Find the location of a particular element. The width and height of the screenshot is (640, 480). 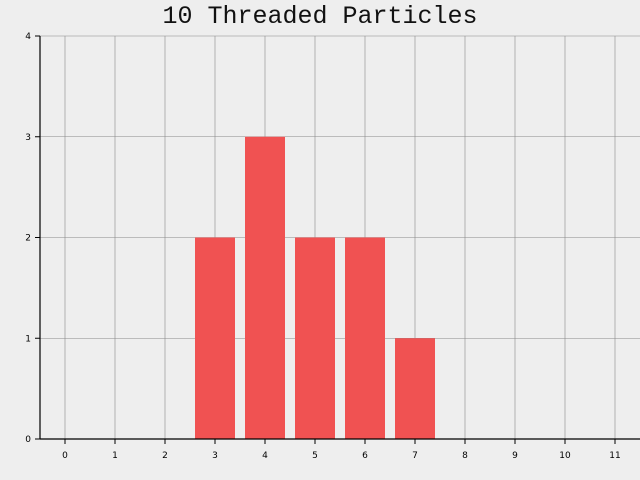

x-tick-label: 3 is located at coordinates (215, 456).